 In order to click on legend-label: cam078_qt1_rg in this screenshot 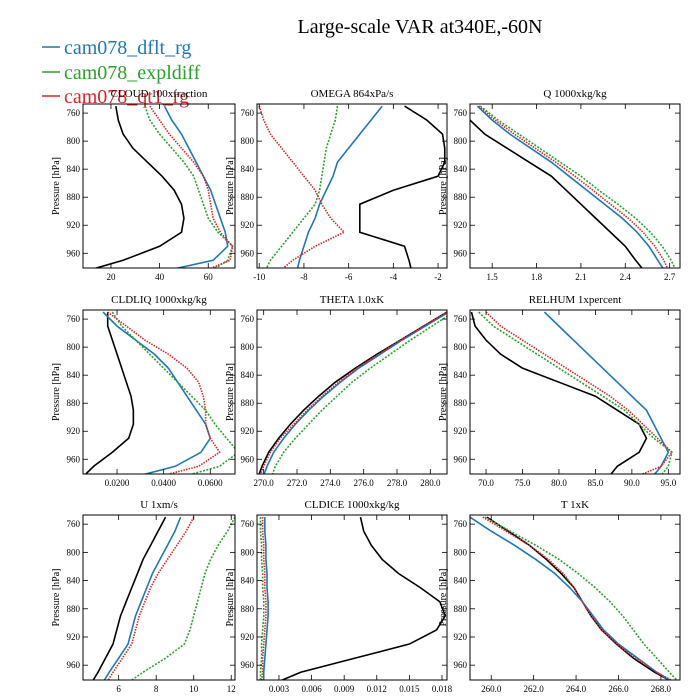, I will do `click(126, 97)`.